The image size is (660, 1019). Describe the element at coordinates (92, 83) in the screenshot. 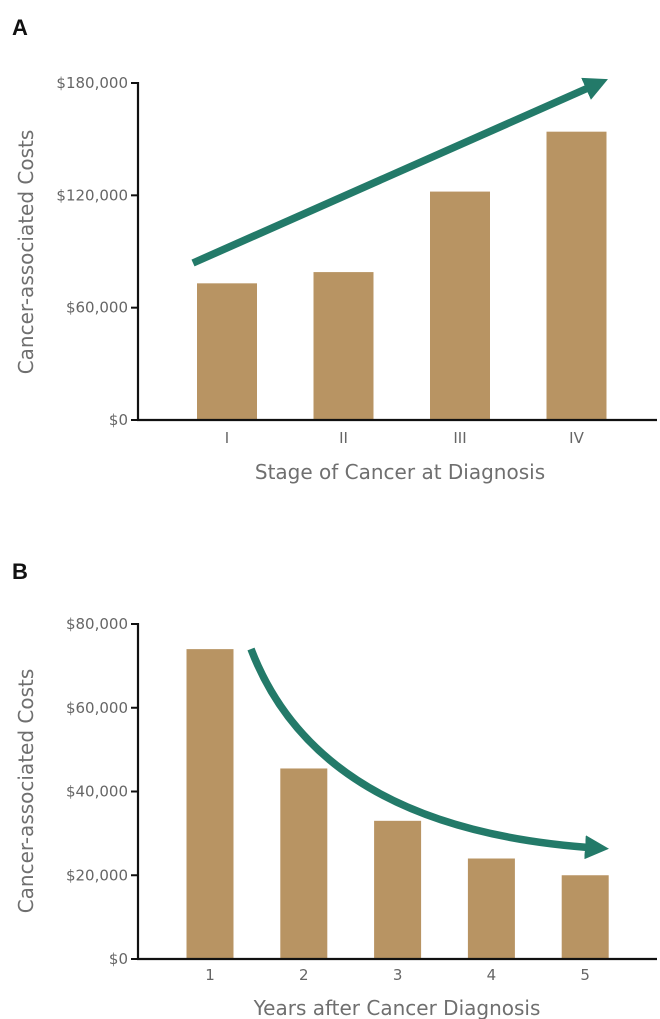

I see `y-tick-label: $180,000` at that location.